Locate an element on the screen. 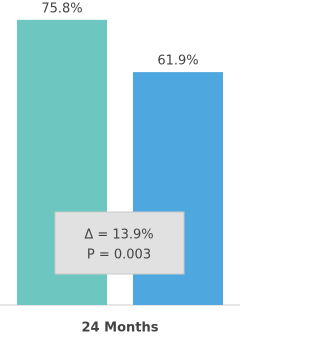 This screenshot has height=350, width=320. annotation-box is located at coordinates (119, 243).